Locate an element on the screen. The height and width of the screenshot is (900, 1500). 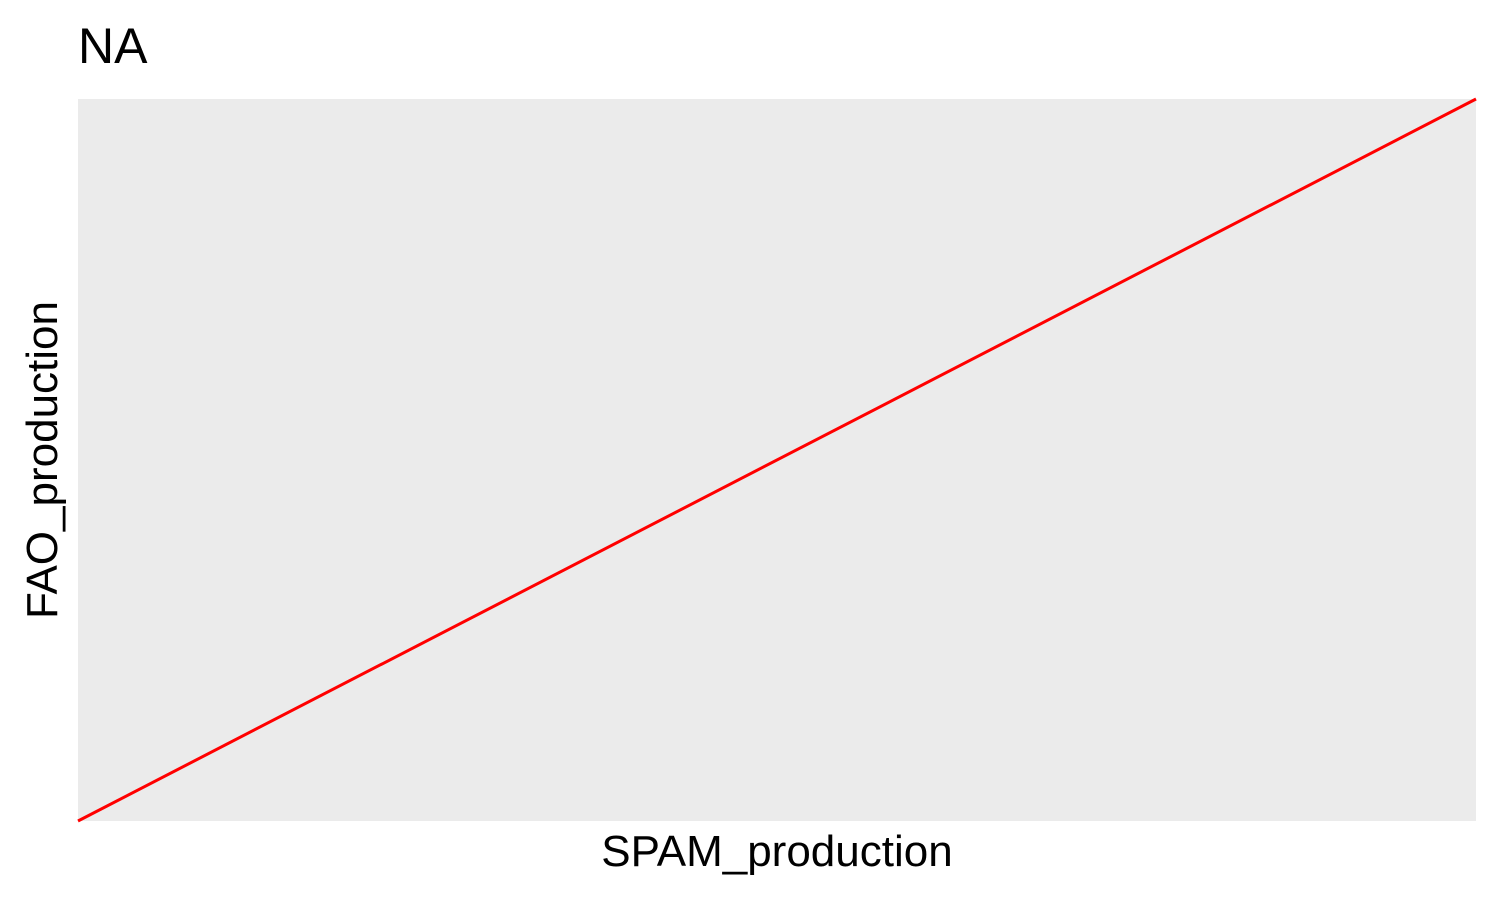
y-axis-label: FAO_production is located at coordinates (42, 460).